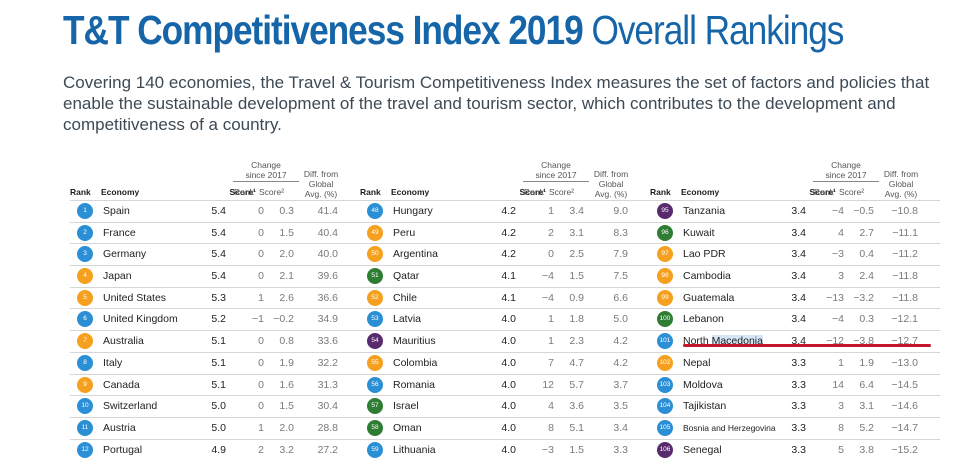  Describe the element at coordinates (665, 232) in the screenshot. I see `rank-badge: 96` at that location.